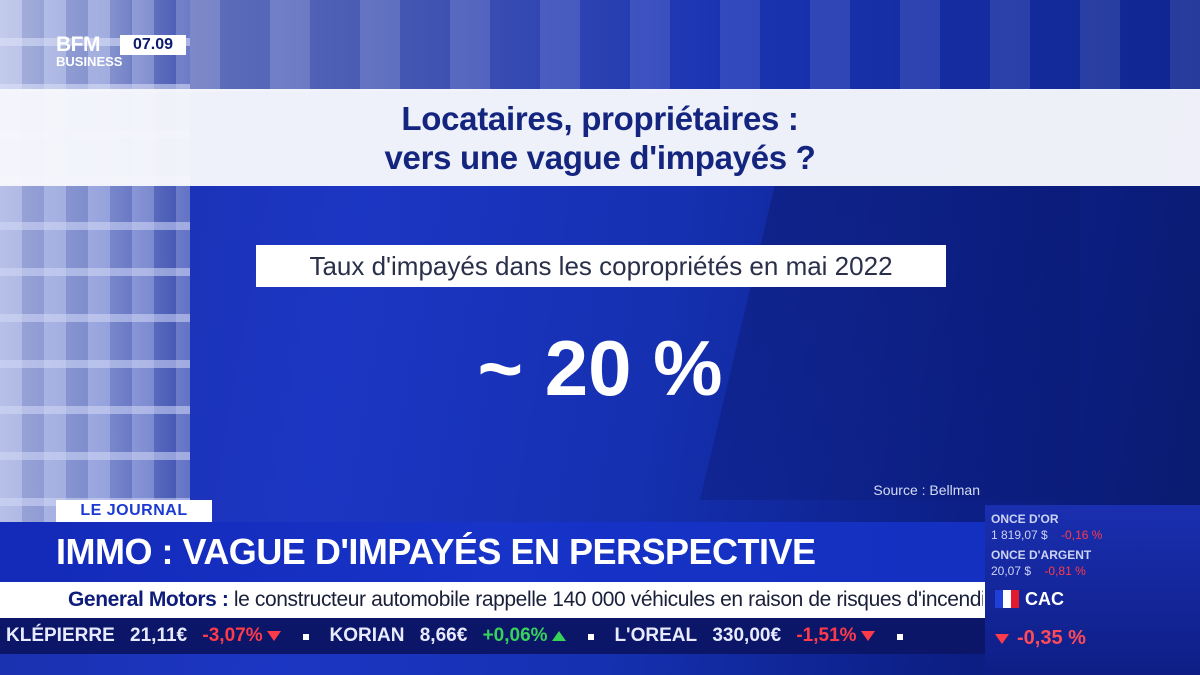 The height and width of the screenshot is (675, 1200). I want to click on clock: 07.09, so click(153, 45).